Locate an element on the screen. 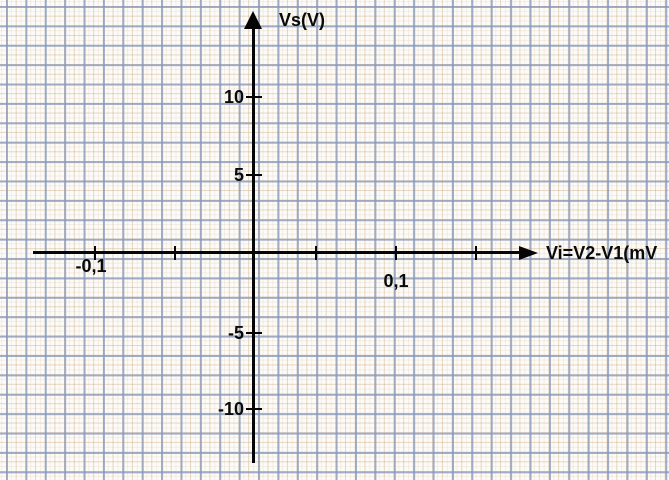 Image resolution: width=669 pixels, height=480 pixels. x-axis-arrow-icon is located at coordinates (528, 253).